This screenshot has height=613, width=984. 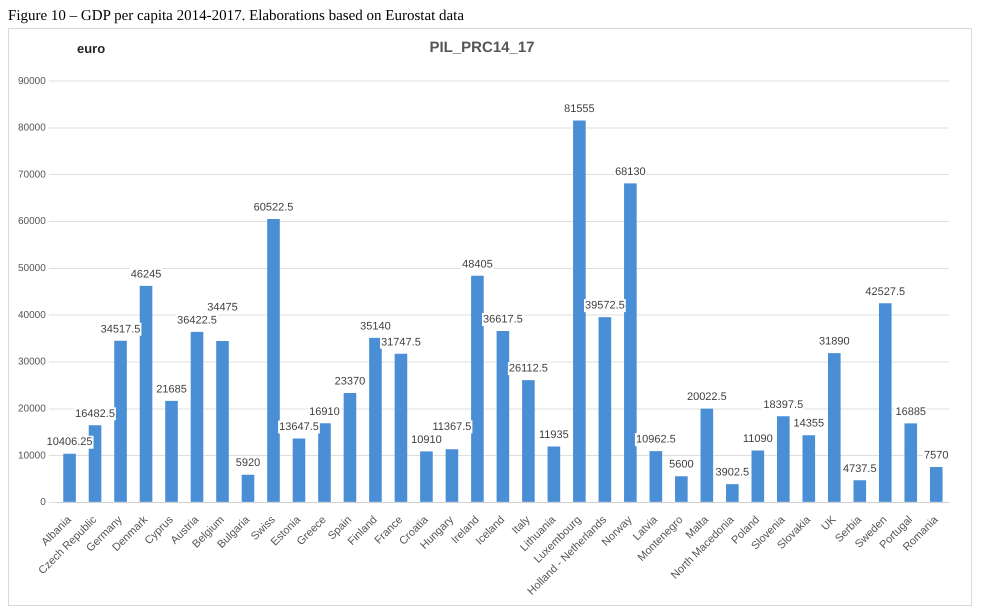 I want to click on data-label: 31747.5, so click(x=401, y=342).